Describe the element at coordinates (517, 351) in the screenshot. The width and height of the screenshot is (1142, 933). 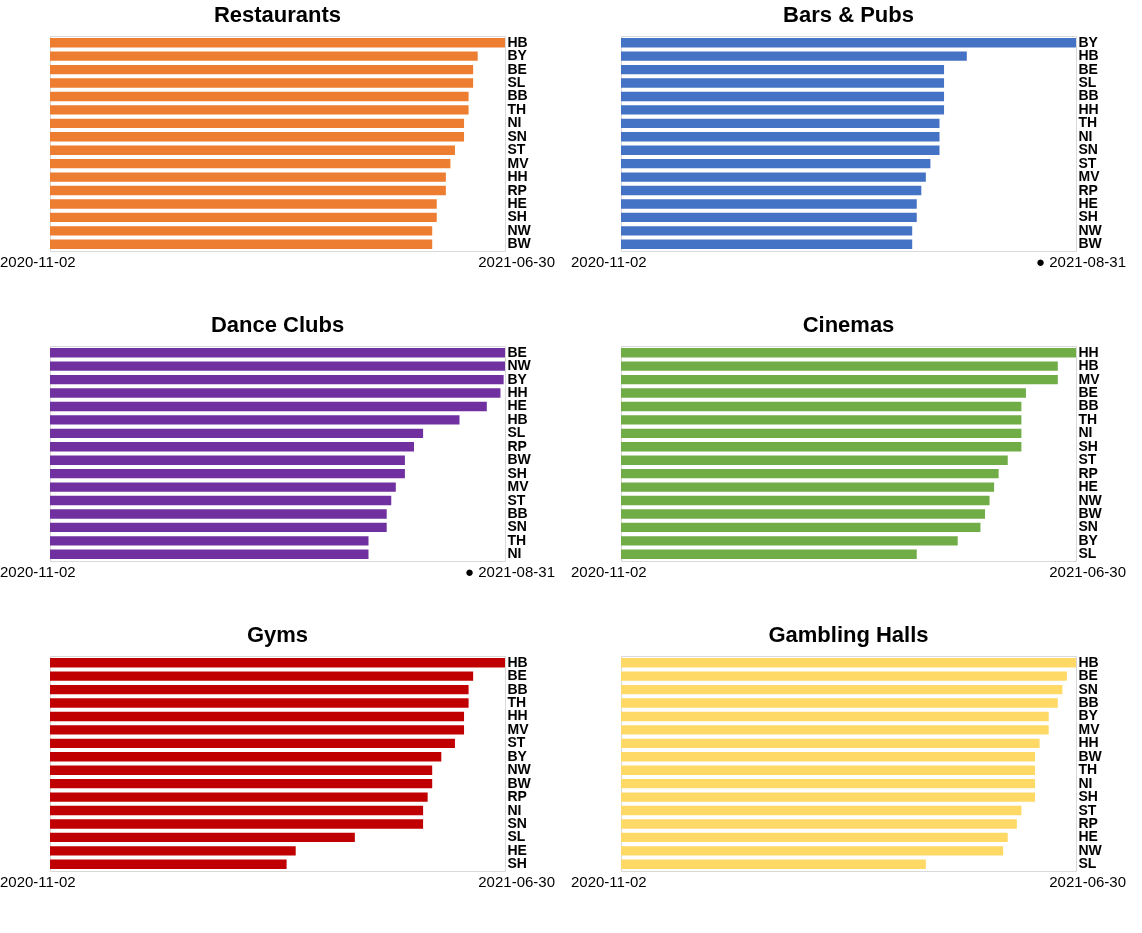
I see `y-tick-label: BE` at that location.